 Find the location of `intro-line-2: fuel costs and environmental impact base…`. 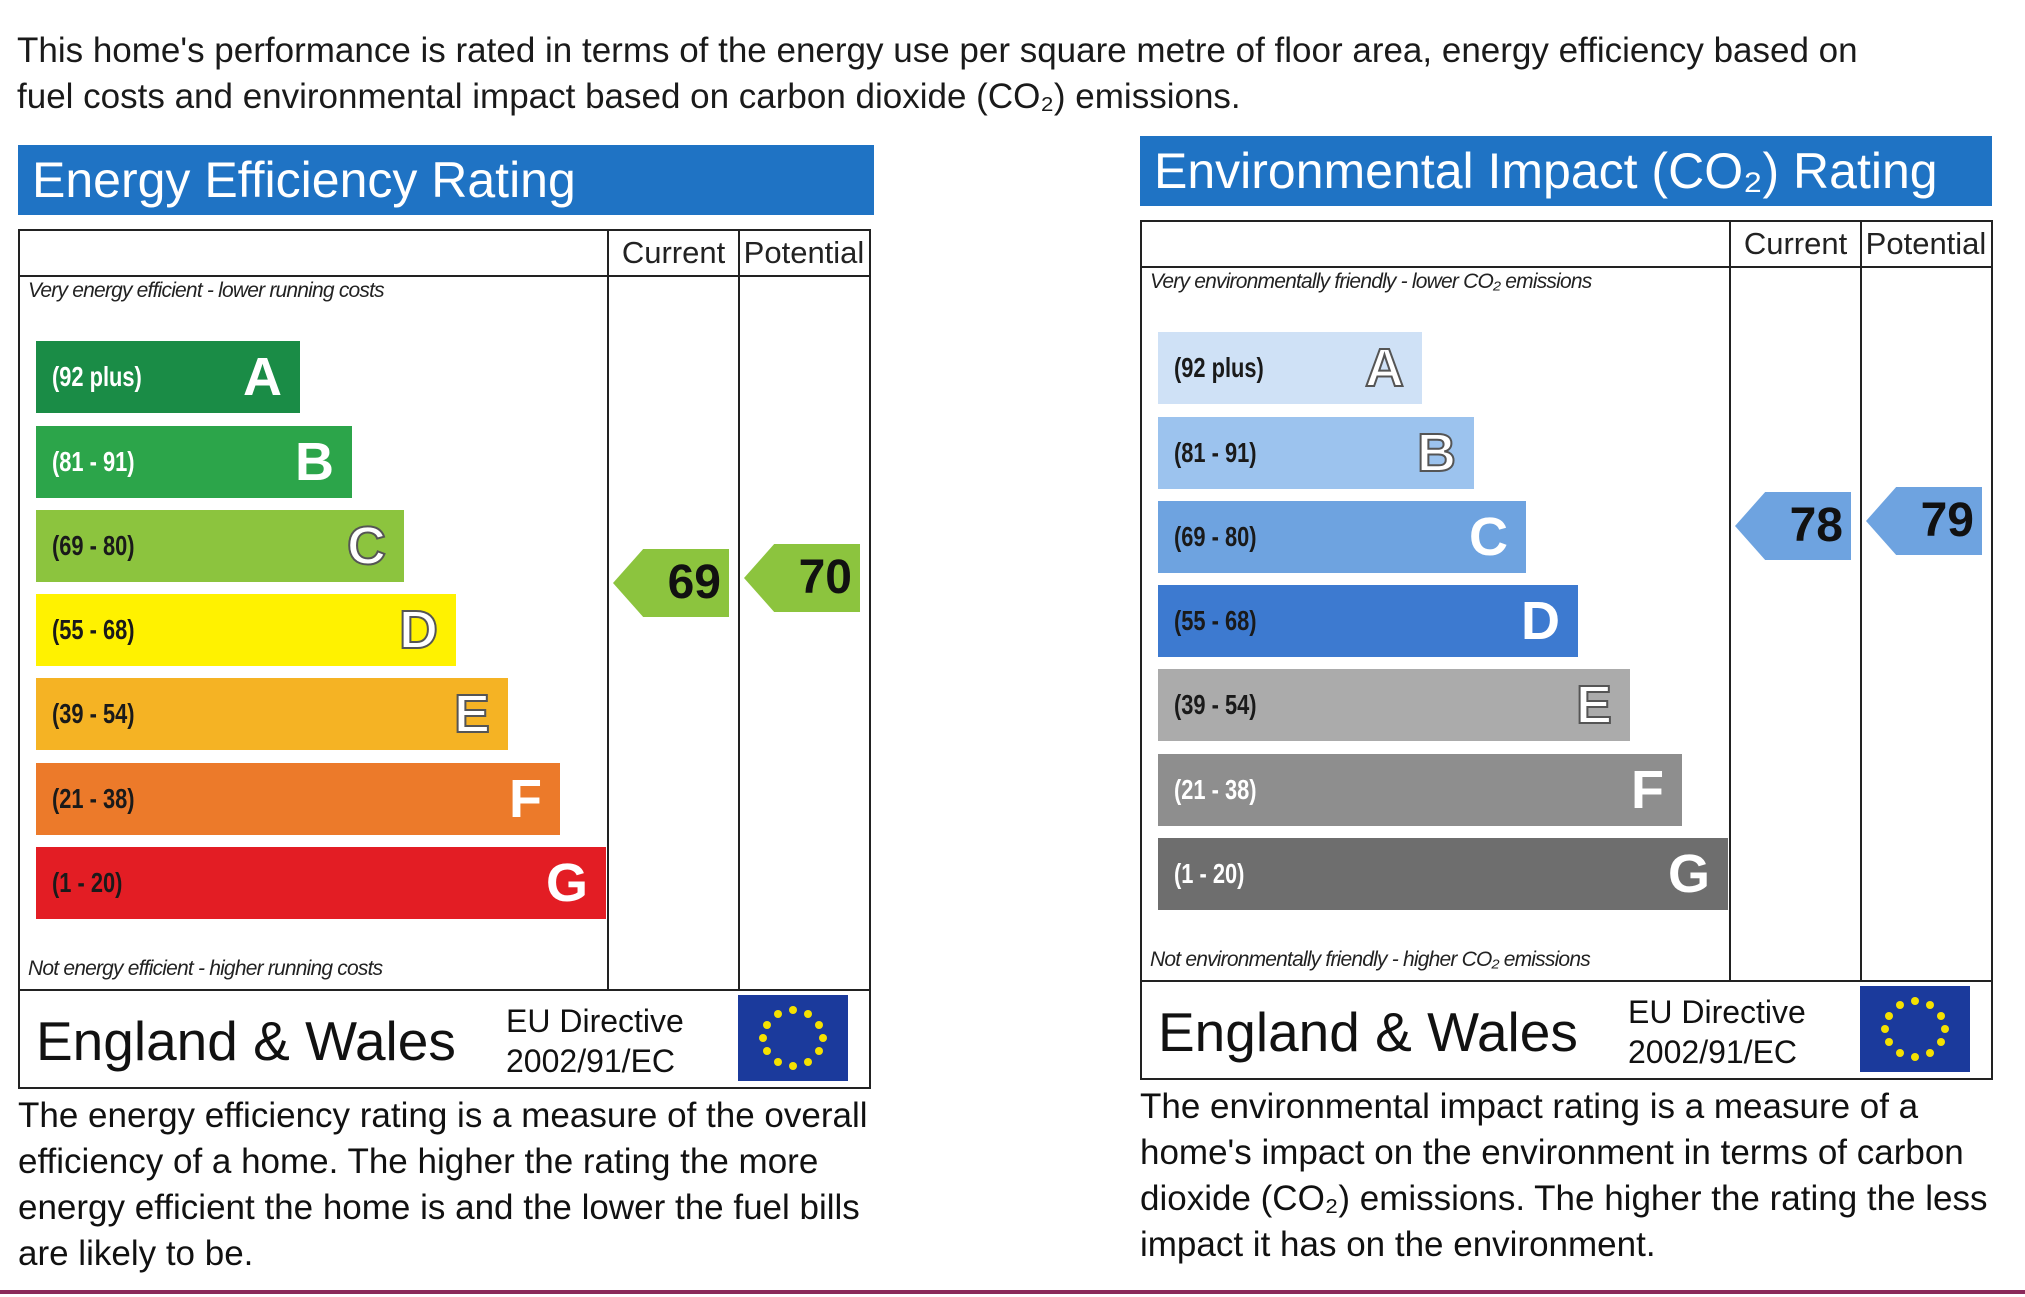

intro-line-2: fuel costs and environmental impact base… is located at coordinates (629, 96).